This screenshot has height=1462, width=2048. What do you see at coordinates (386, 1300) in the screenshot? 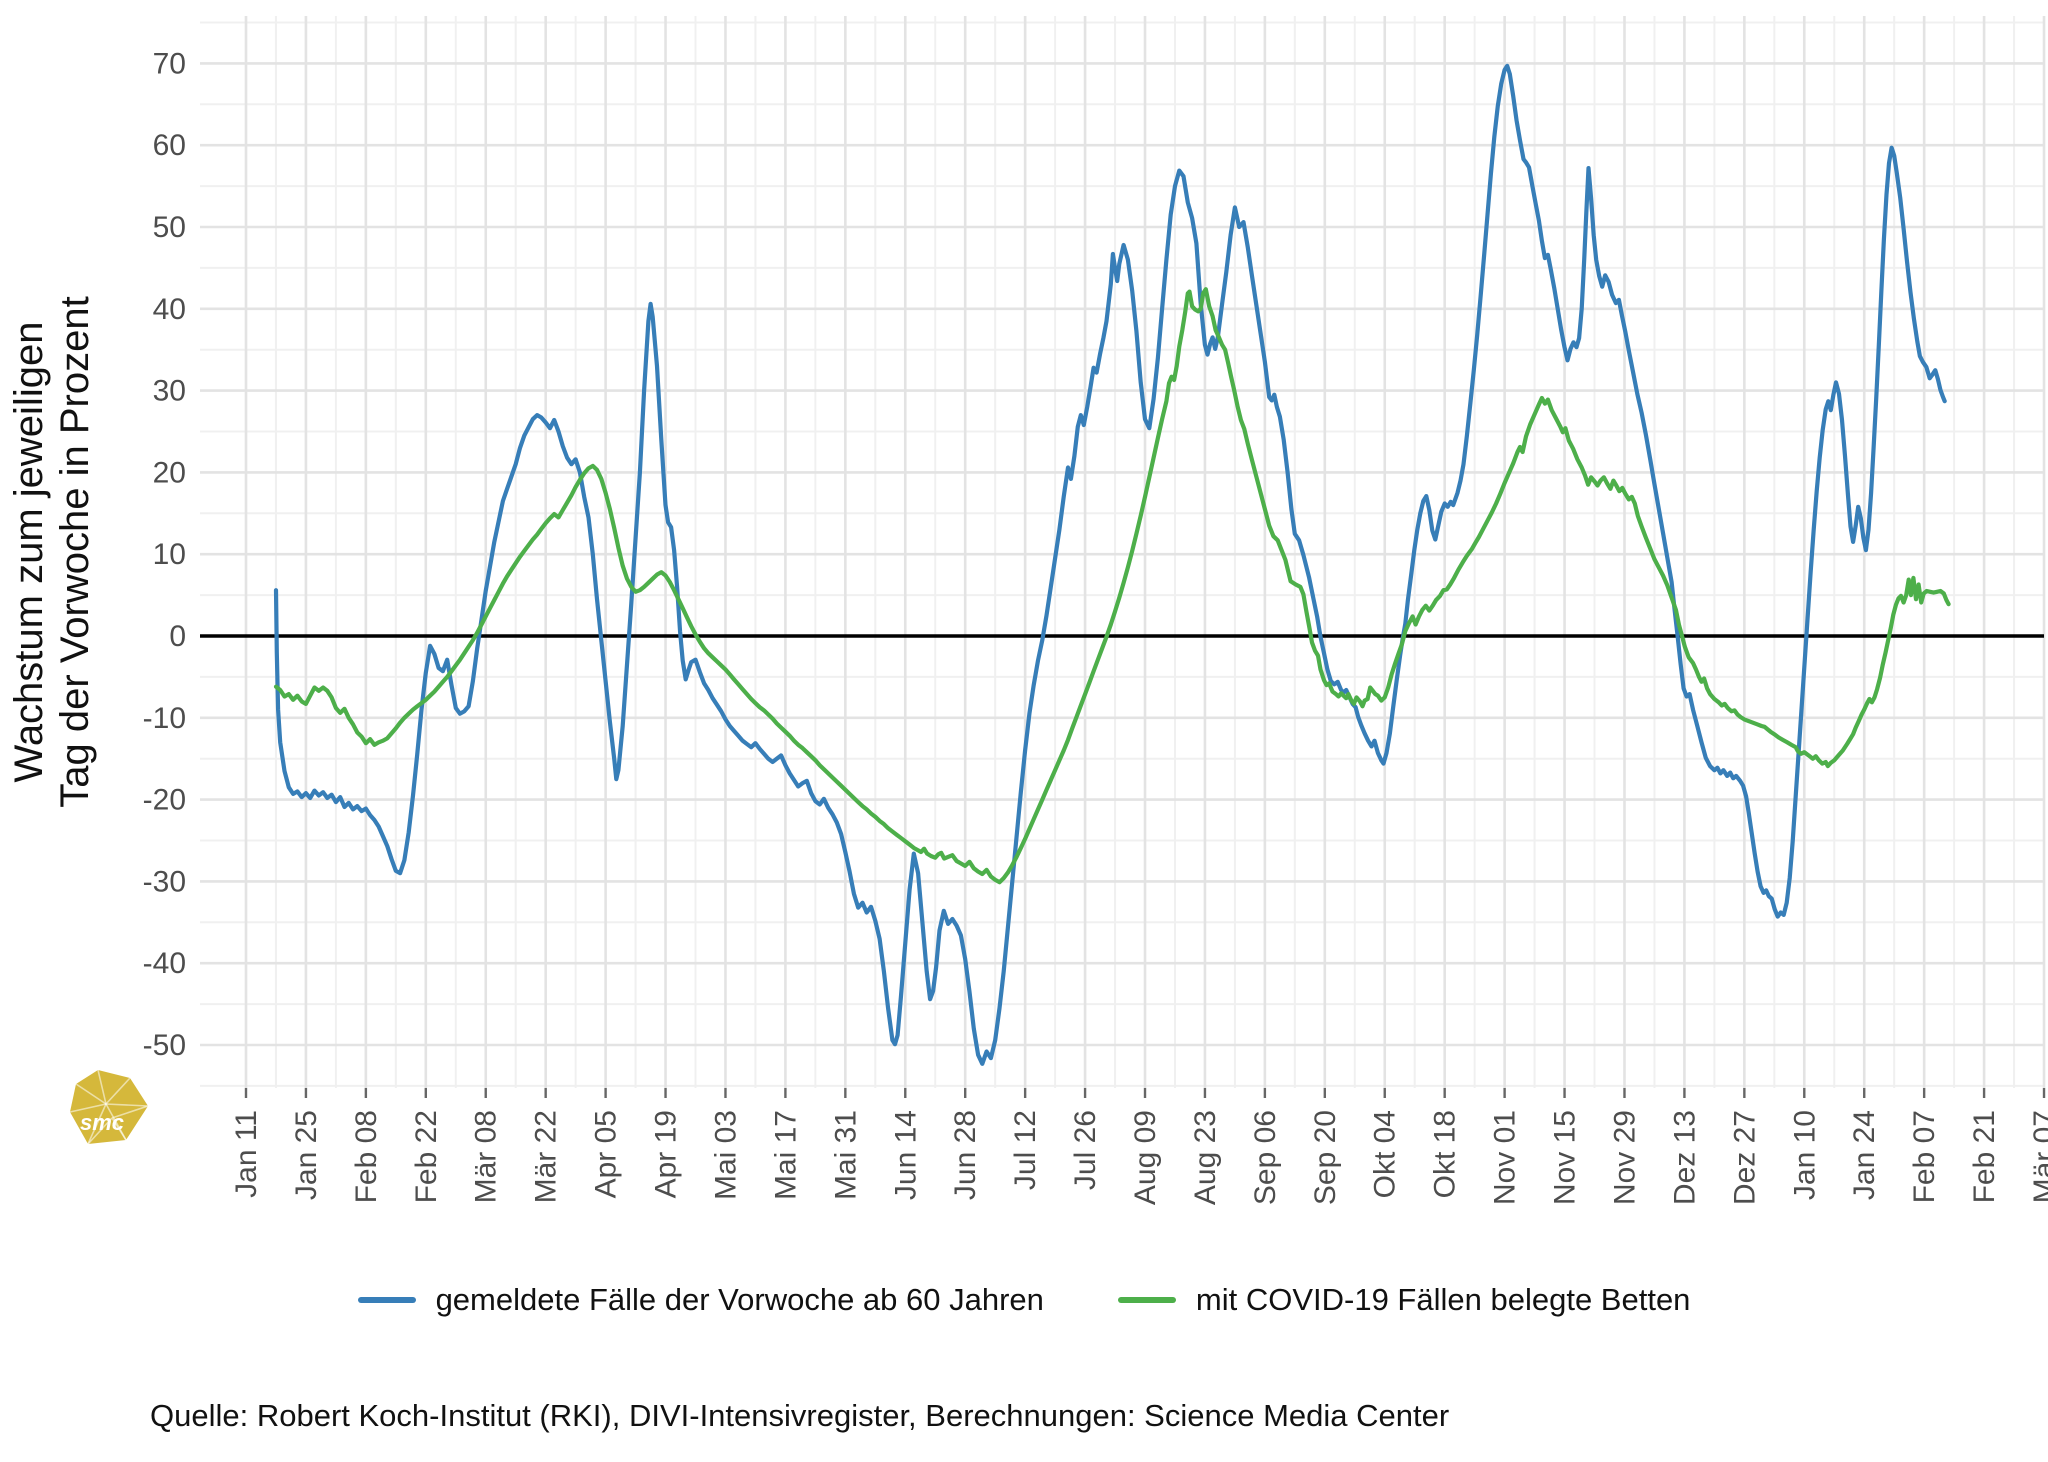
I see `legend-swatch-cases-line` at bounding box center [386, 1300].